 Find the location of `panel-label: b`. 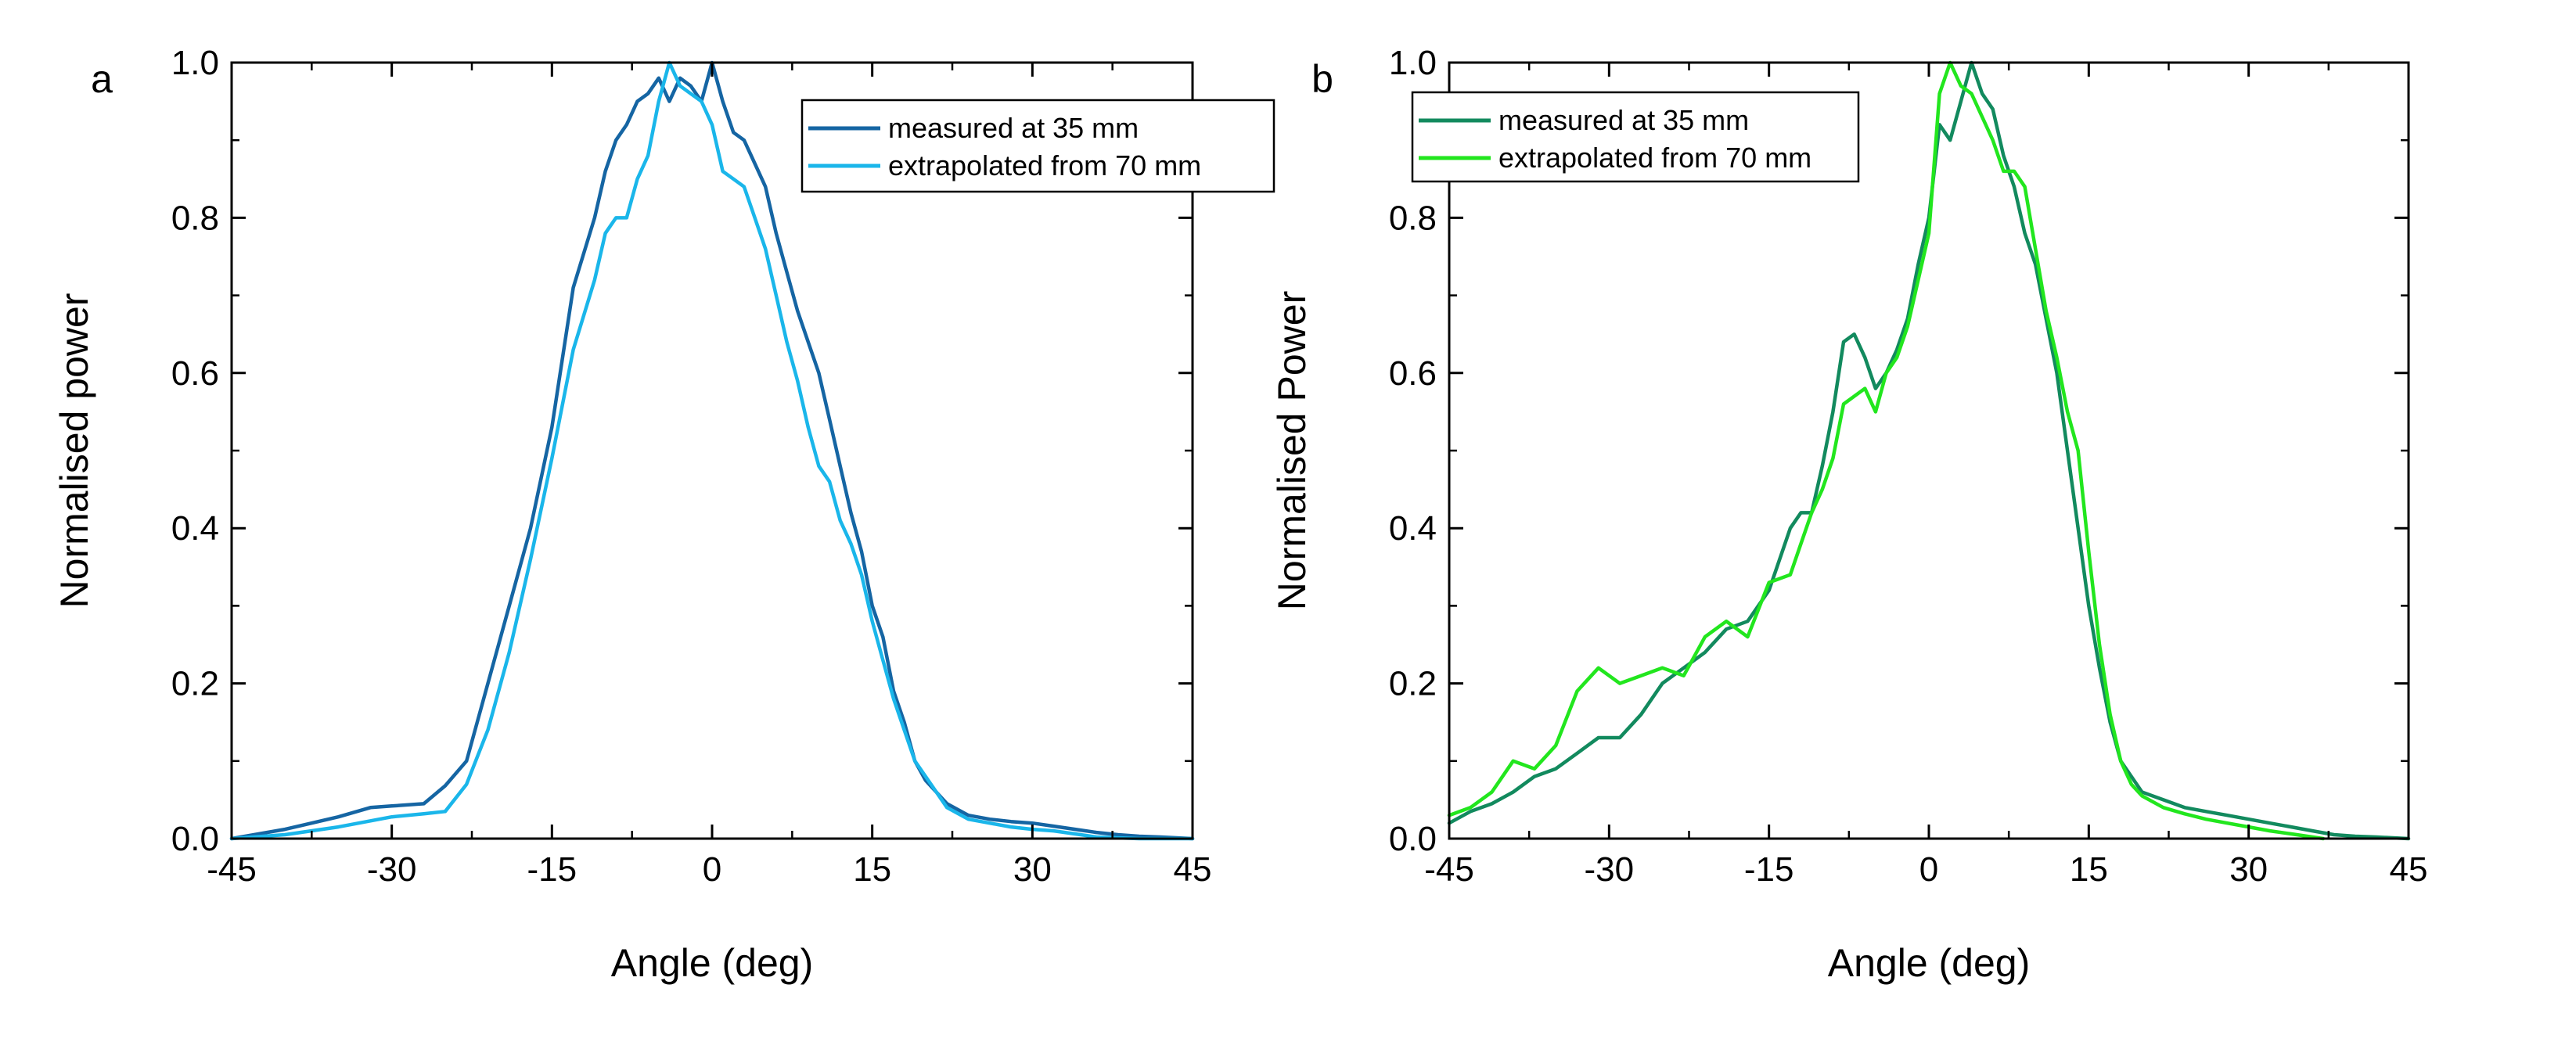

panel-label: b is located at coordinates (1322, 79).